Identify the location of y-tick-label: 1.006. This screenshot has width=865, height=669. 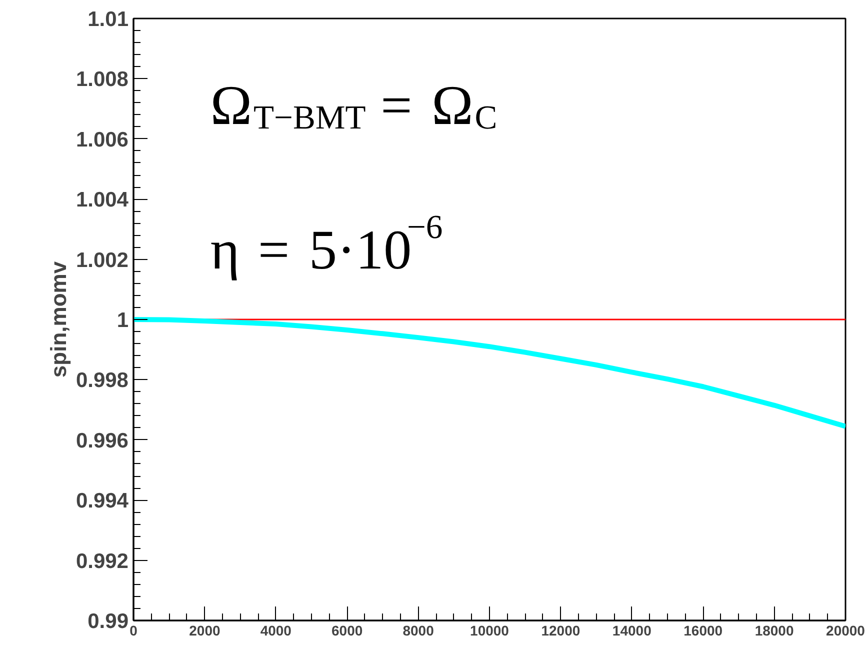
(102, 140).